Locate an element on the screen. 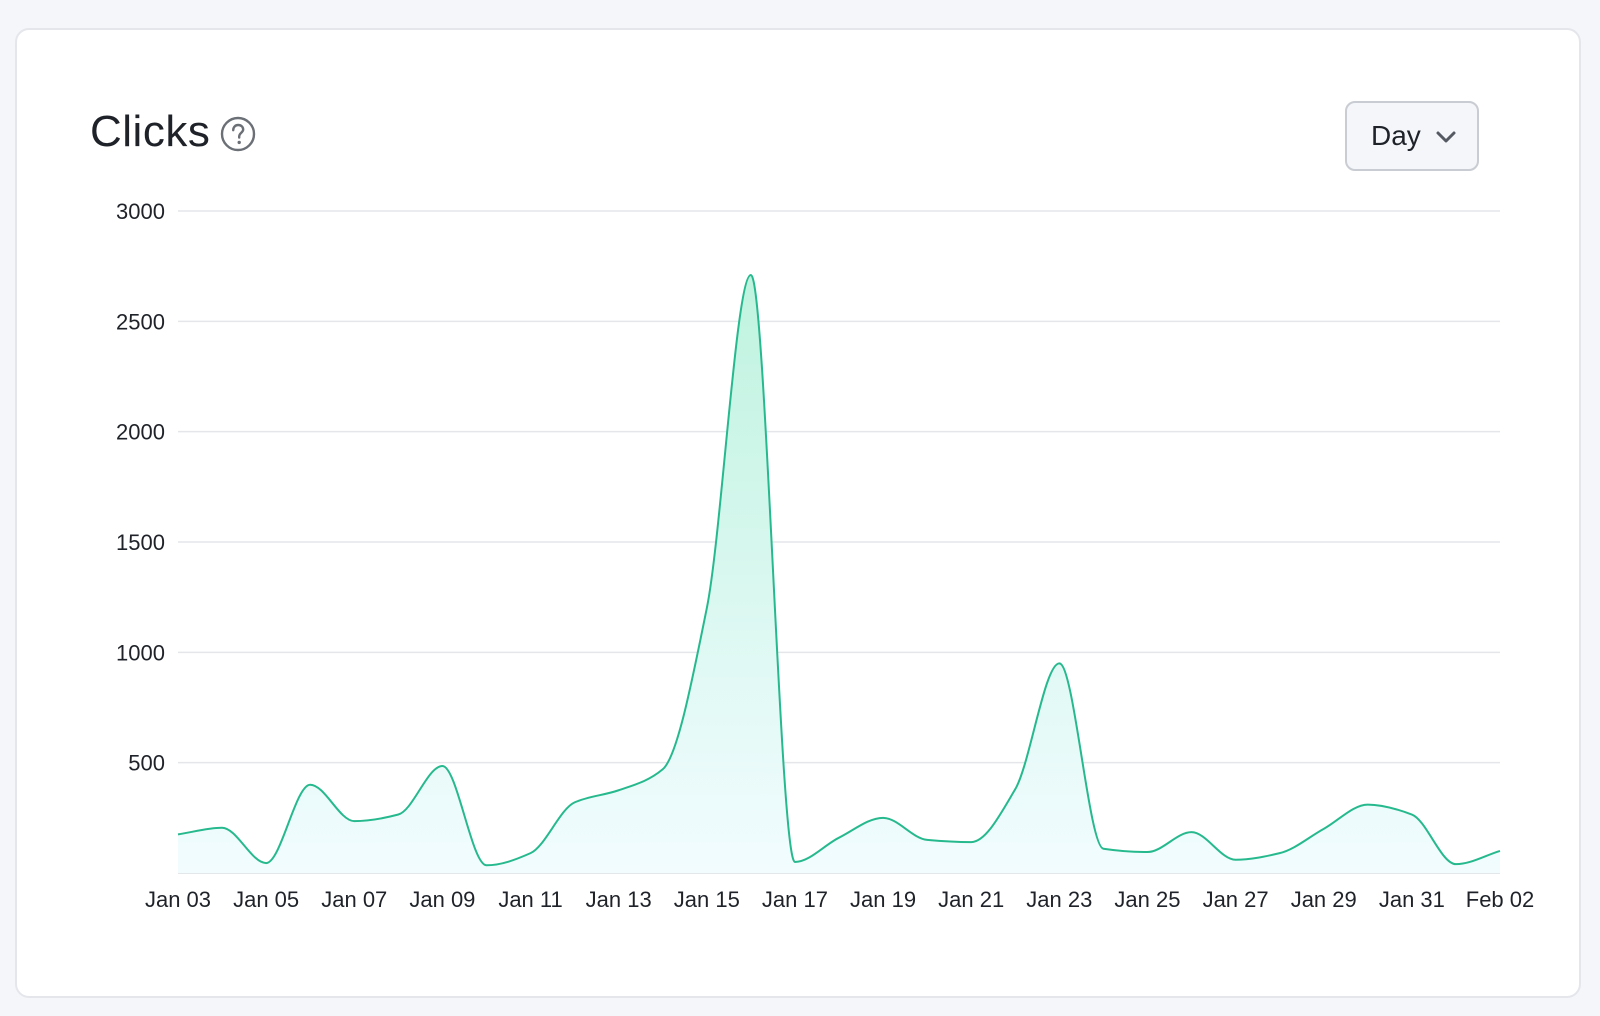 The height and width of the screenshot is (1016, 1600). x-tick-label: Jan 15 is located at coordinates (707, 899).